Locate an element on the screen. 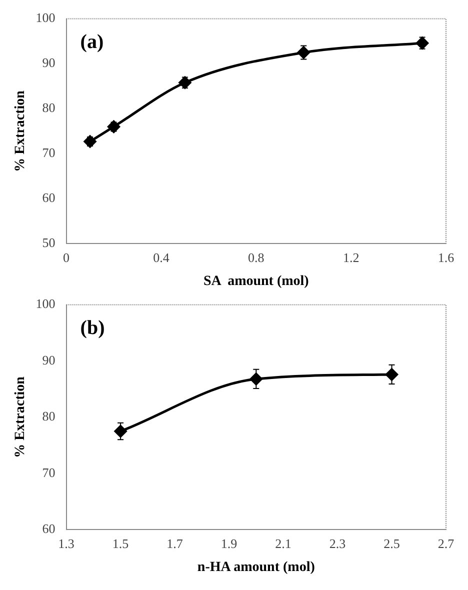 This screenshot has height=590, width=468. x-tick-label: 0.8 is located at coordinates (256, 257).